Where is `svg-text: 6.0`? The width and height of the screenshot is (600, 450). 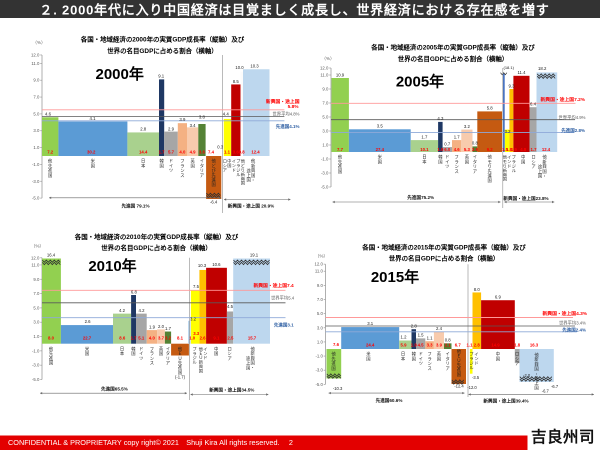
svg-text: 6.0 is located at coordinates (447, 149).